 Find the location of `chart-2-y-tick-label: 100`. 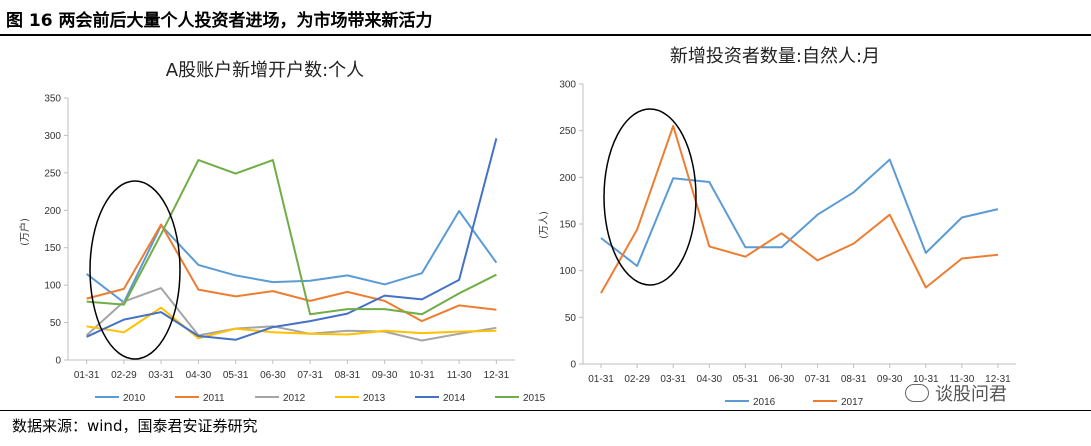

chart-2-y-tick-label: 100 is located at coordinates (567, 271).